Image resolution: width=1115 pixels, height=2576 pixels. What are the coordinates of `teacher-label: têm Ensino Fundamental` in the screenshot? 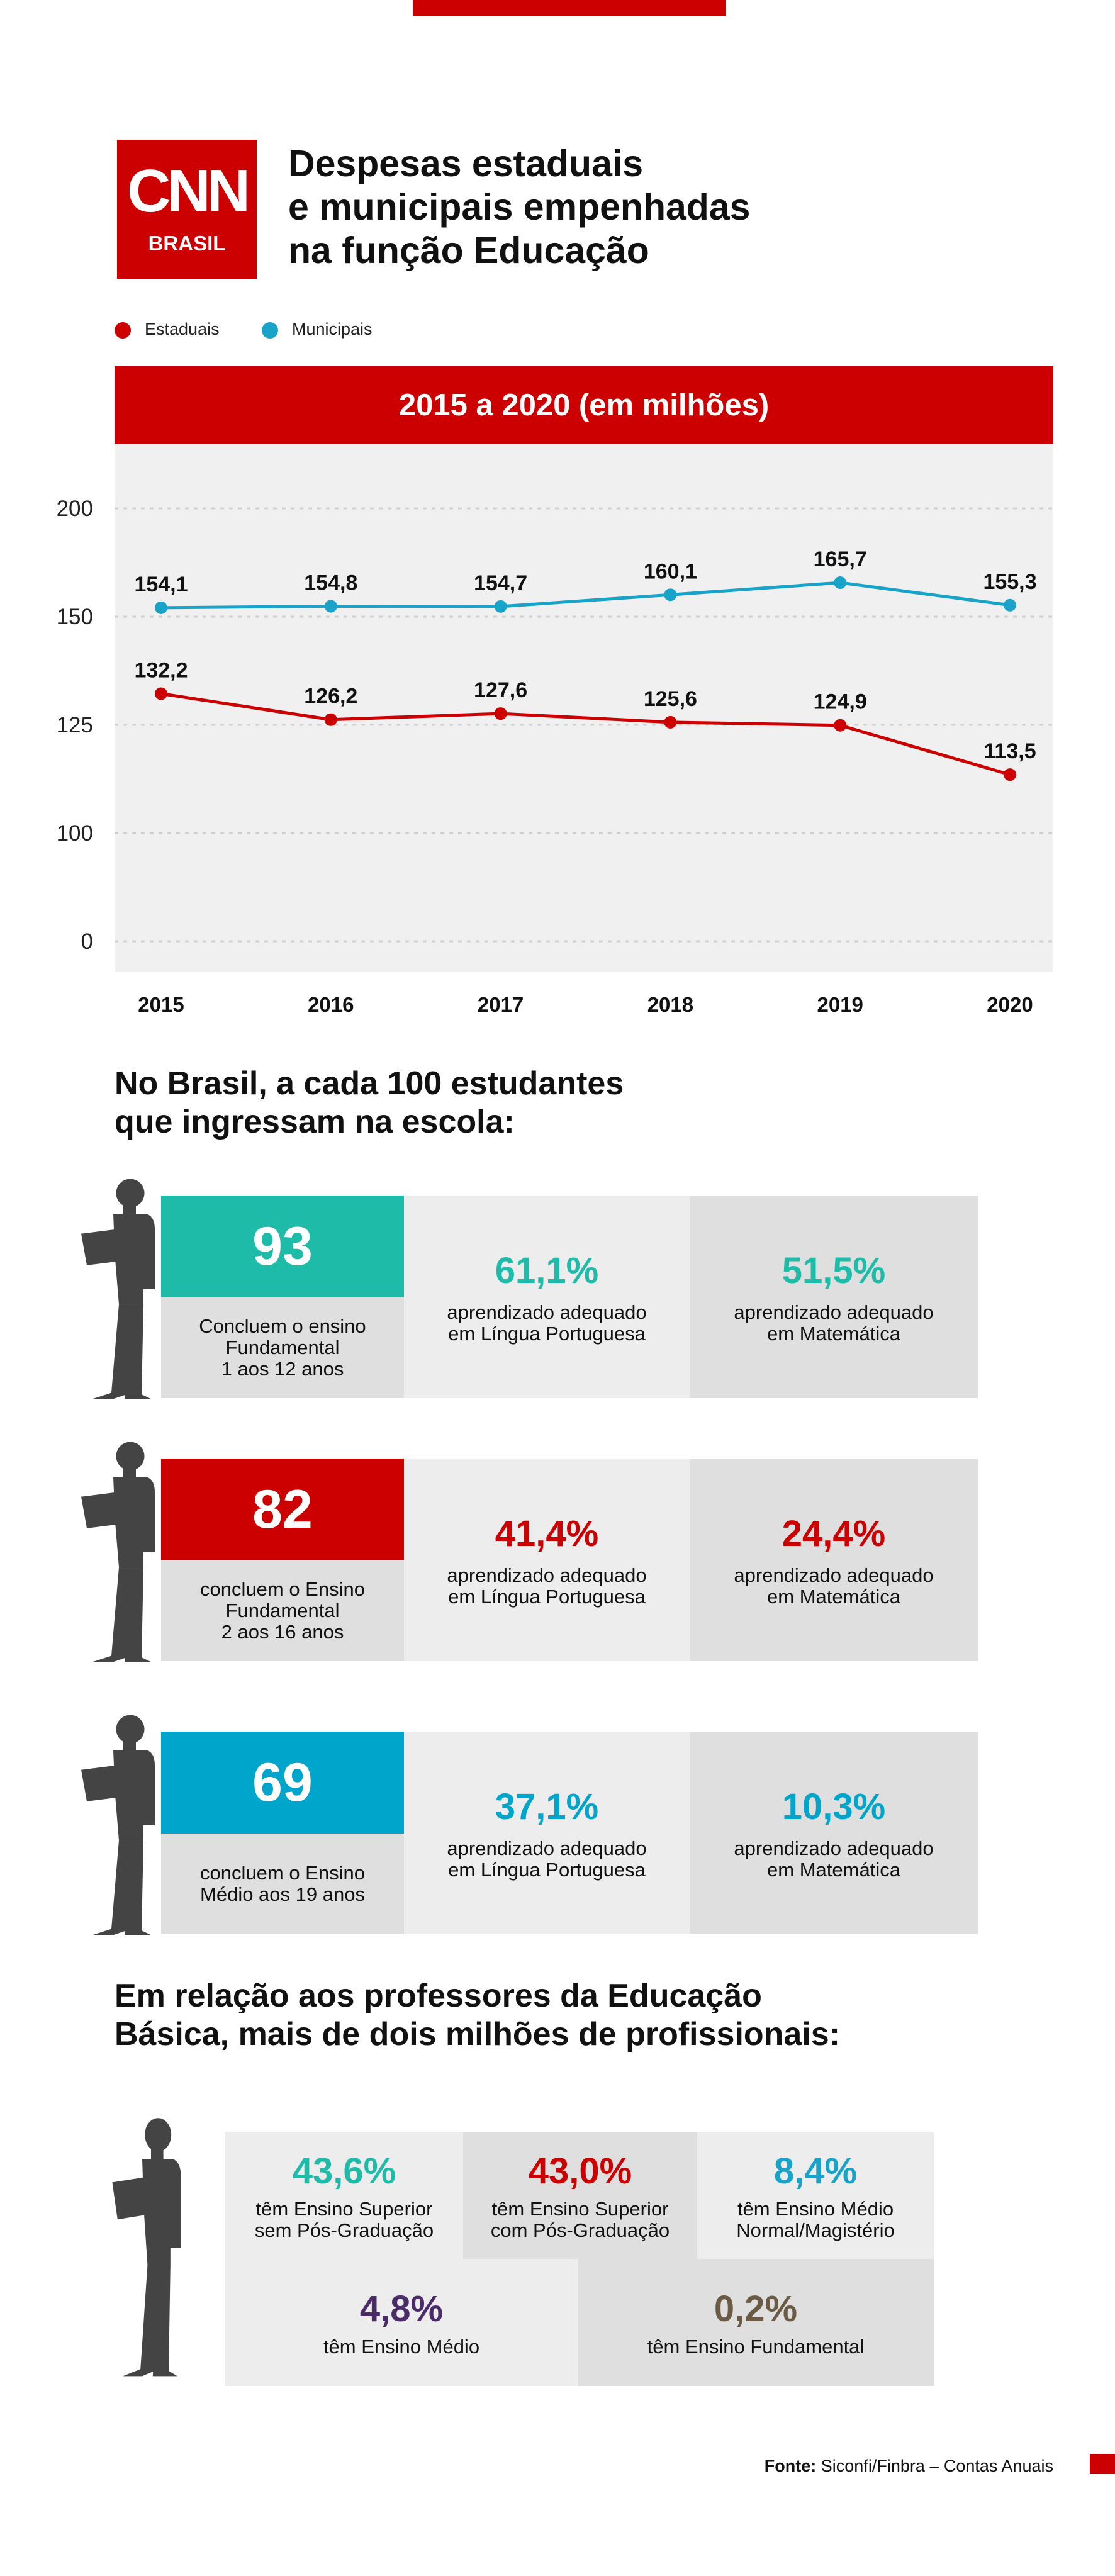 It's located at (756, 2346).